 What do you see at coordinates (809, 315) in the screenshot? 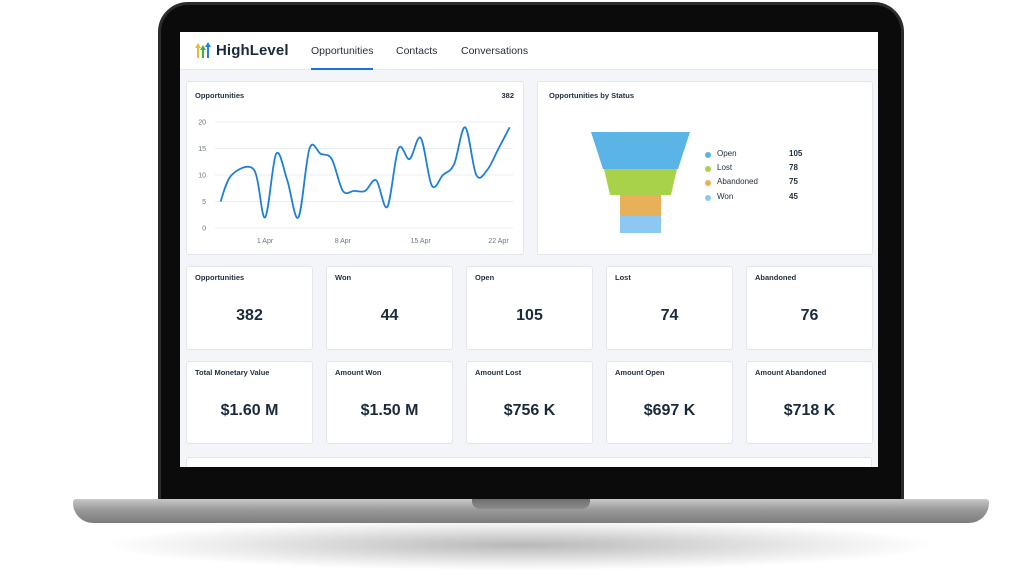
I see `stat-value: 76` at bounding box center [809, 315].